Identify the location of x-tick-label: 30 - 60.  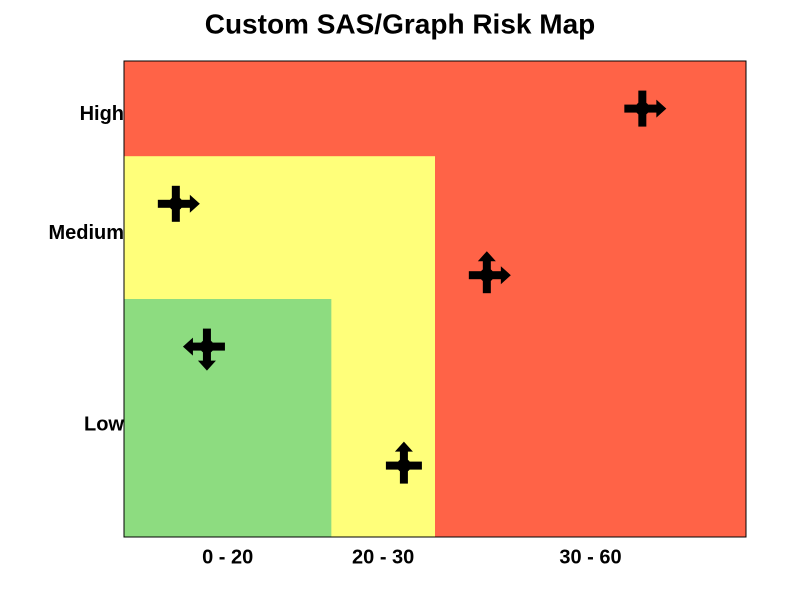
(590, 557).